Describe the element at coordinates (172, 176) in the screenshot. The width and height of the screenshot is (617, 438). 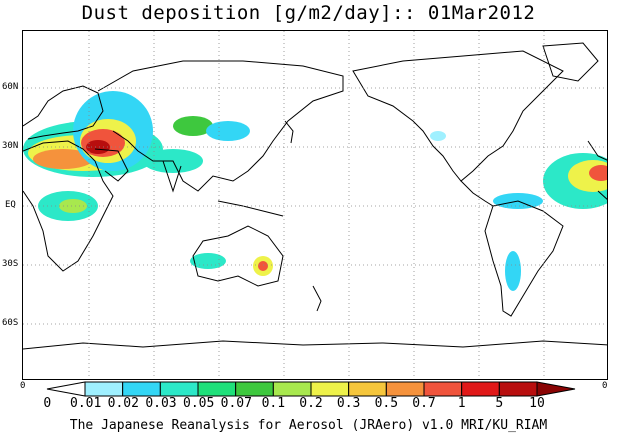
I see `coast-india` at that location.